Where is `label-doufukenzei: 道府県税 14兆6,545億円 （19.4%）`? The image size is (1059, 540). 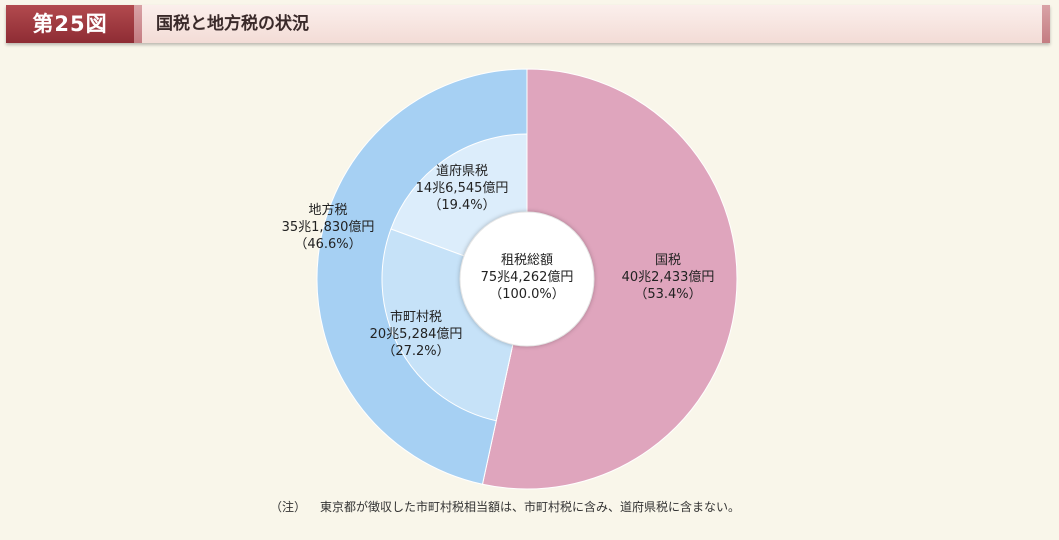
label-doufukenzei: 道府県税 14兆6,545億円 （19.4%） is located at coordinates (462, 188).